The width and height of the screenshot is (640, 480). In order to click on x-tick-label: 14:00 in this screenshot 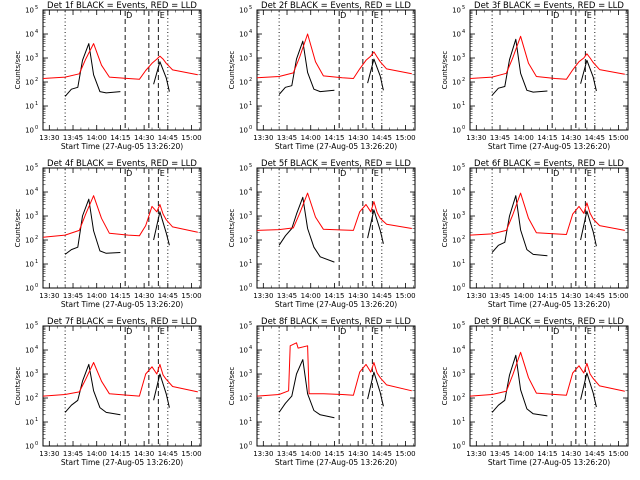, I will do `click(524, 296)`.